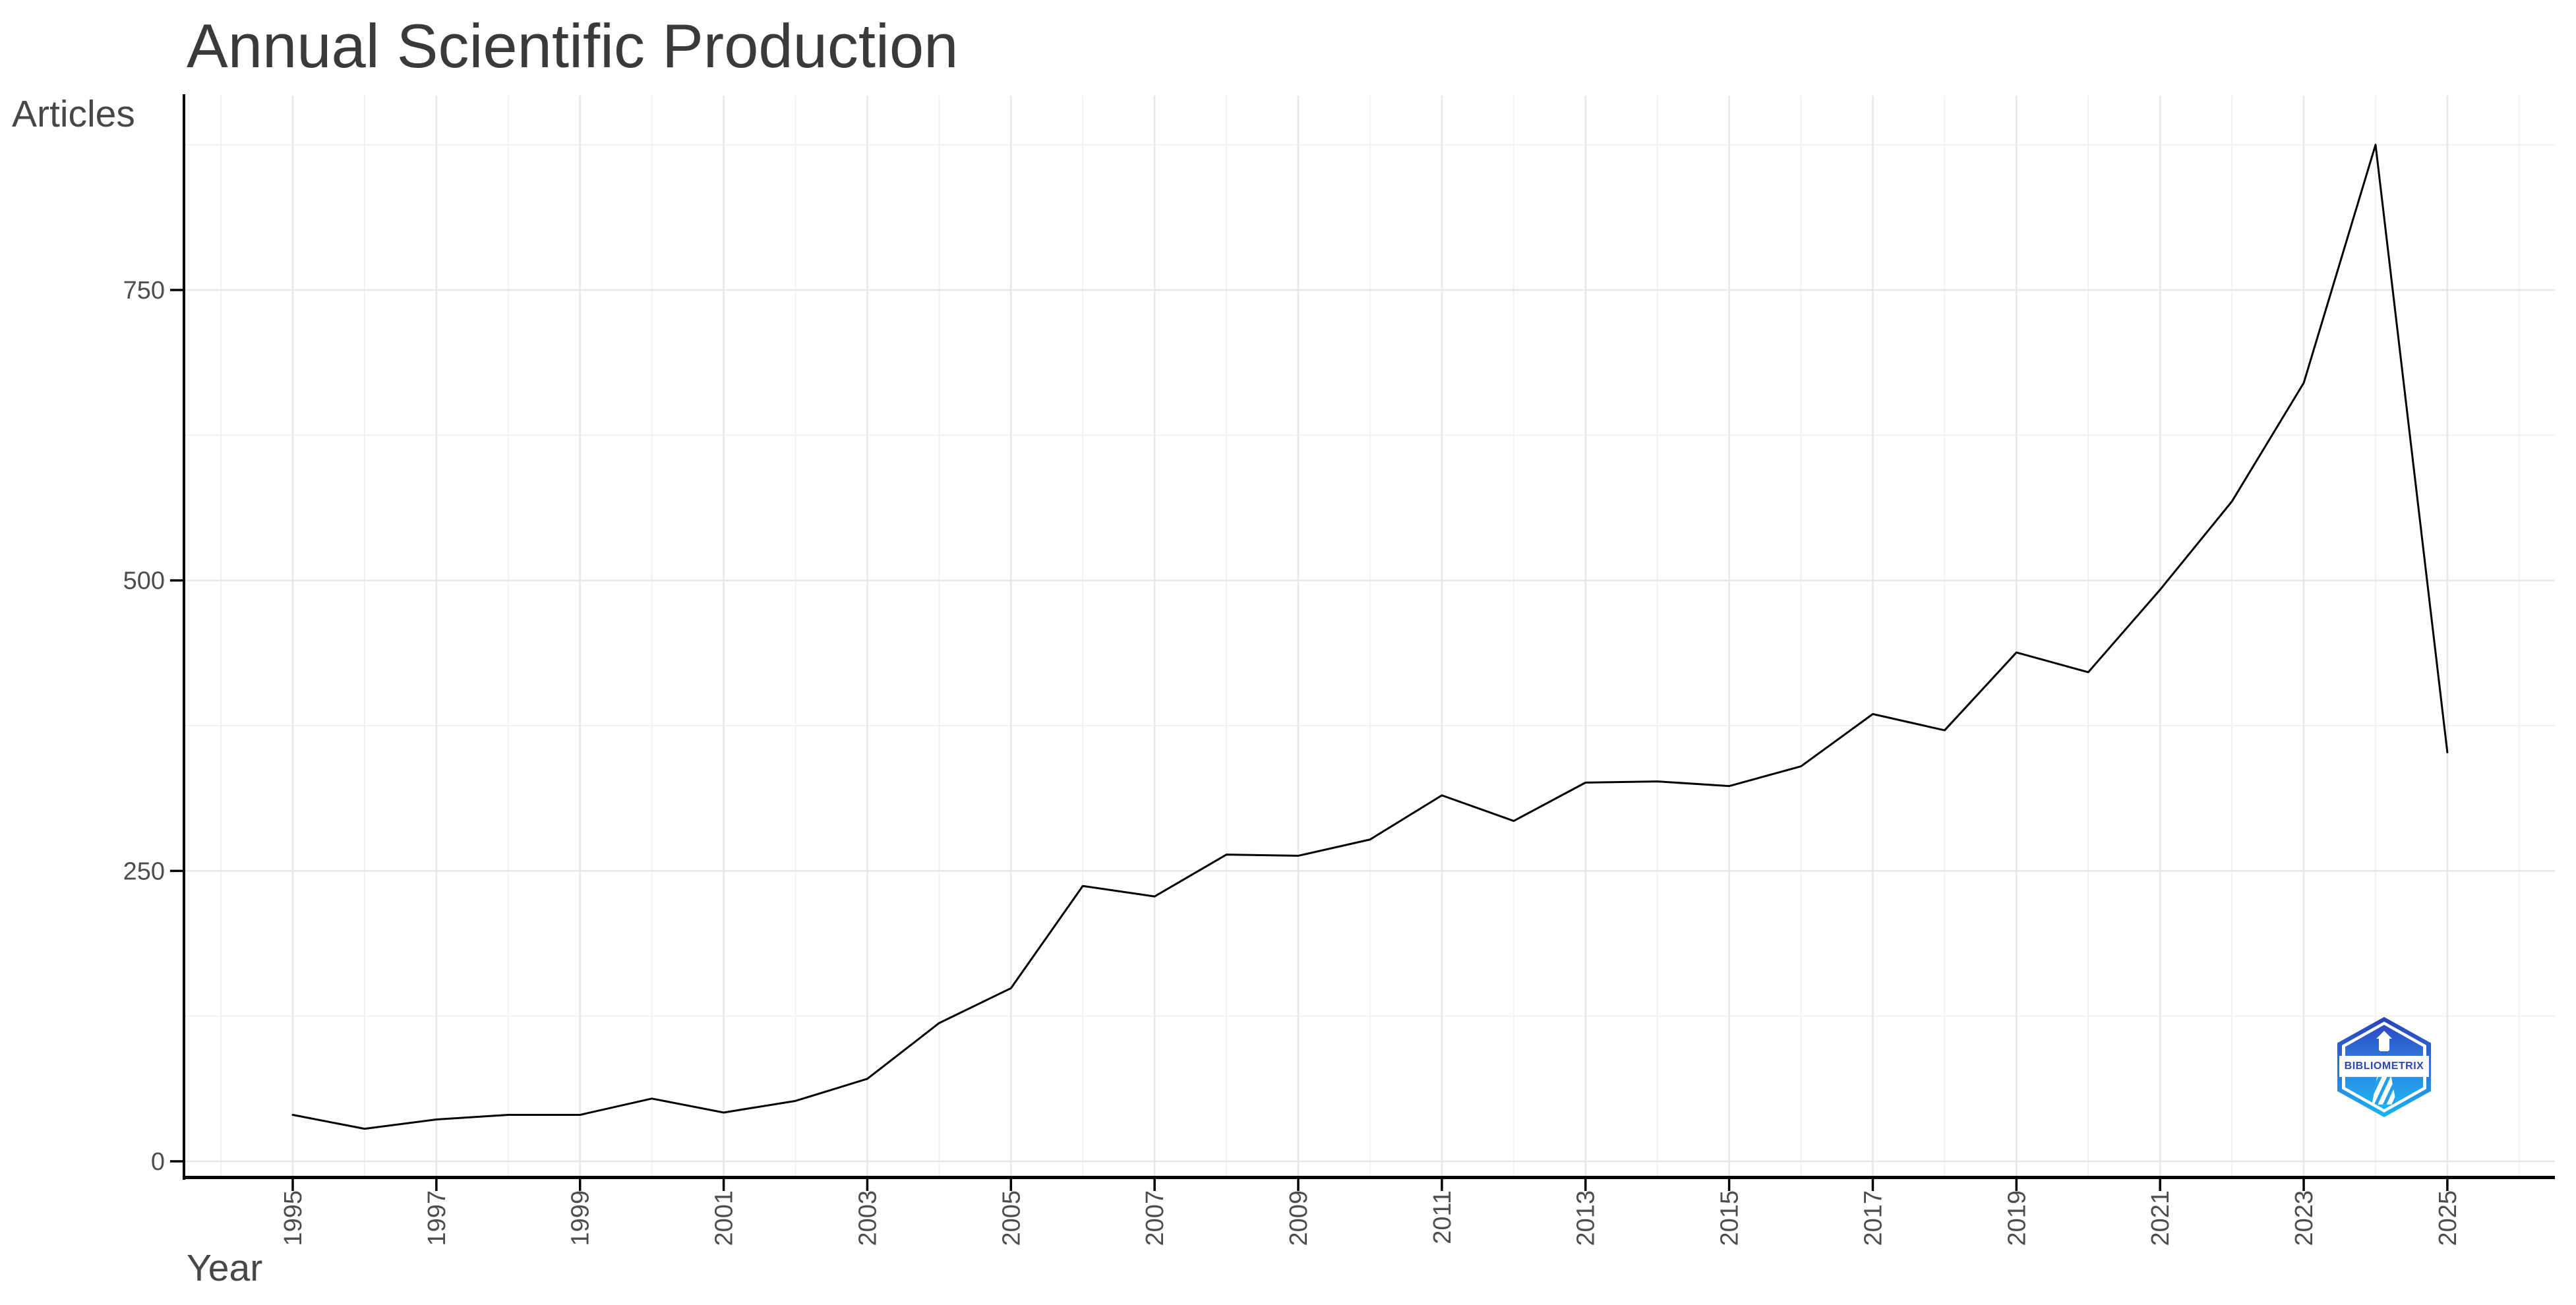 This screenshot has height=1305, width=2576. I want to click on x-tick-label: 2003, so click(868, 1218).